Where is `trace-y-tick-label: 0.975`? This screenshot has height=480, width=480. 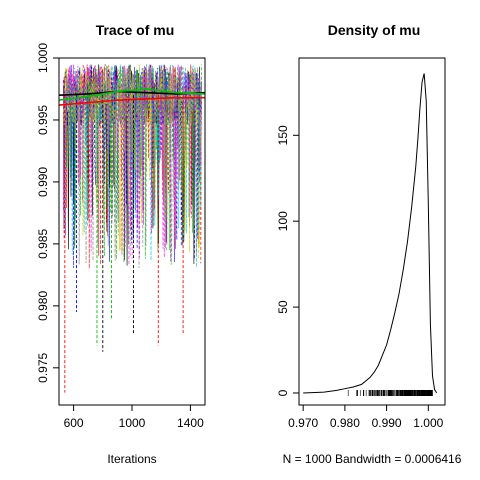 trace-y-tick-label: 0.975 is located at coordinates (43, 367).